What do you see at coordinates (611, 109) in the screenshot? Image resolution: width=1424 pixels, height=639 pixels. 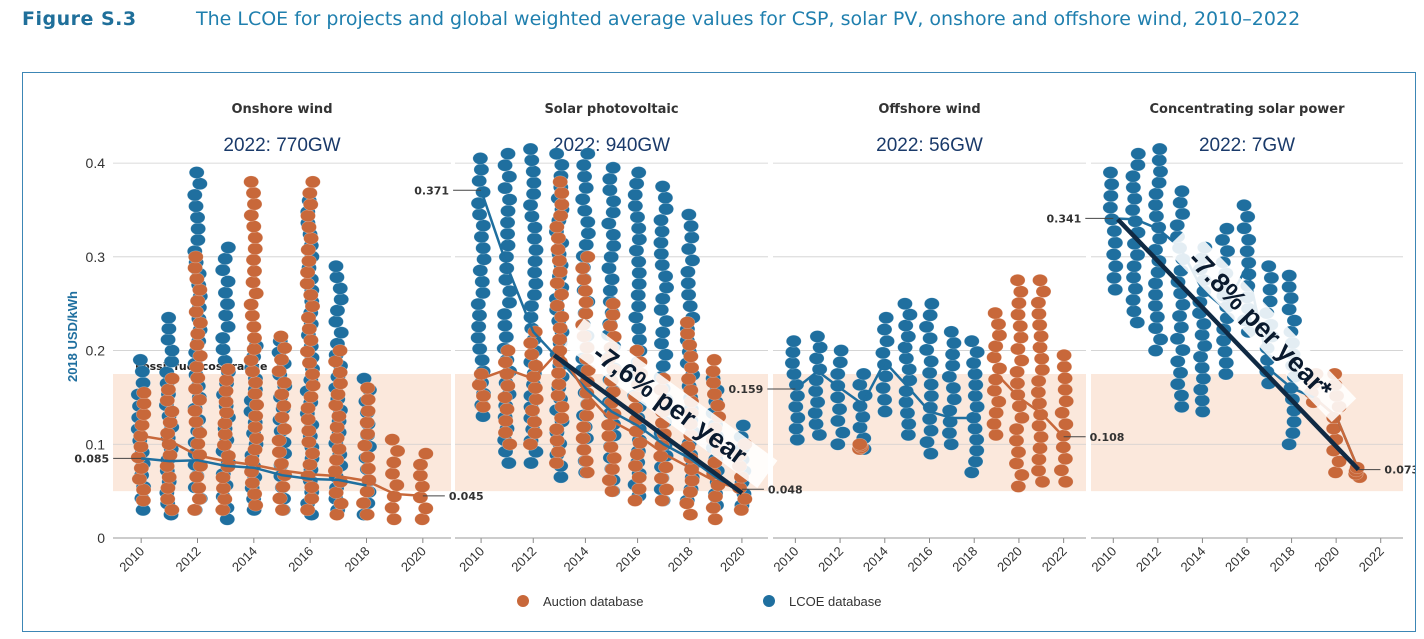 I see `panel-title: Solar photovoltaic` at bounding box center [611, 109].